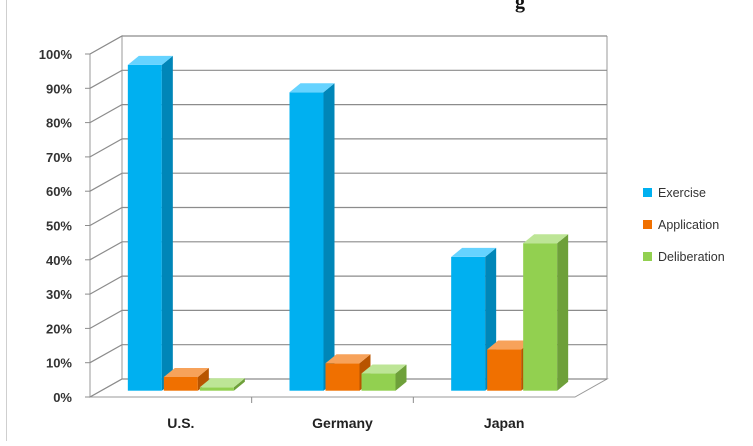 This screenshot has height=446, width=753. I want to click on y-tick-label: 60%, so click(59, 191).